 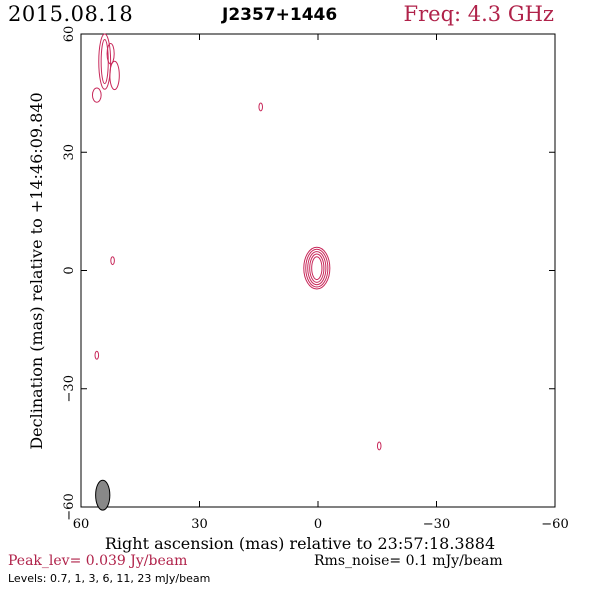 I want to click on x-tick-label: −30, so click(x=436, y=524).